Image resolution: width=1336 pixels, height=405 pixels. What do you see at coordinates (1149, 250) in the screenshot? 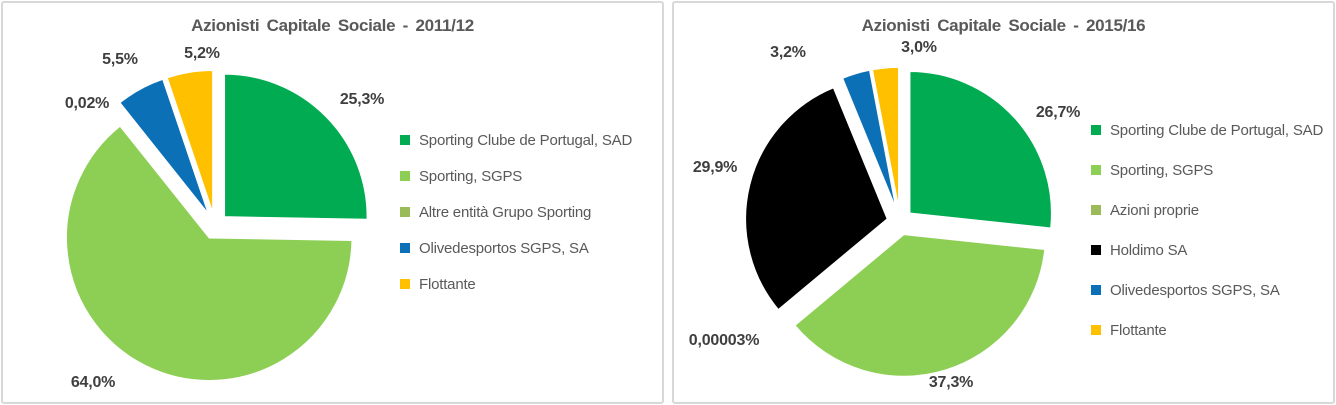
I see `legend-label: Holdimo SA` at bounding box center [1149, 250].